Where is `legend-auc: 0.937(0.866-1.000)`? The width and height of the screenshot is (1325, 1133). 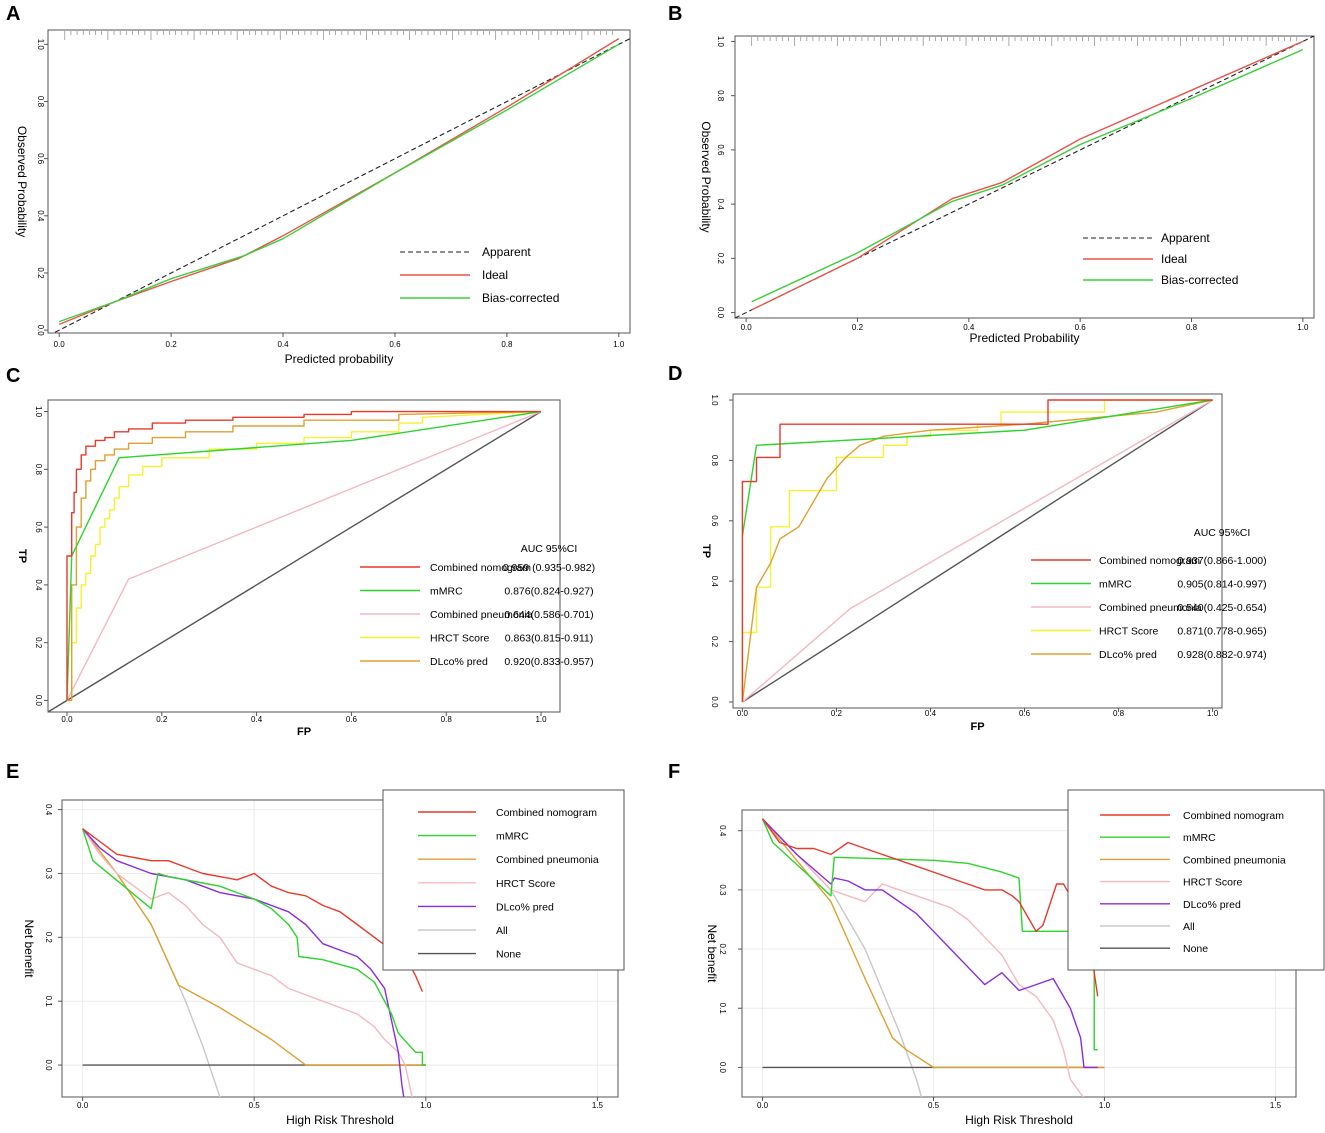
legend-auc: 0.937(0.866-1.000) is located at coordinates (1221, 561).